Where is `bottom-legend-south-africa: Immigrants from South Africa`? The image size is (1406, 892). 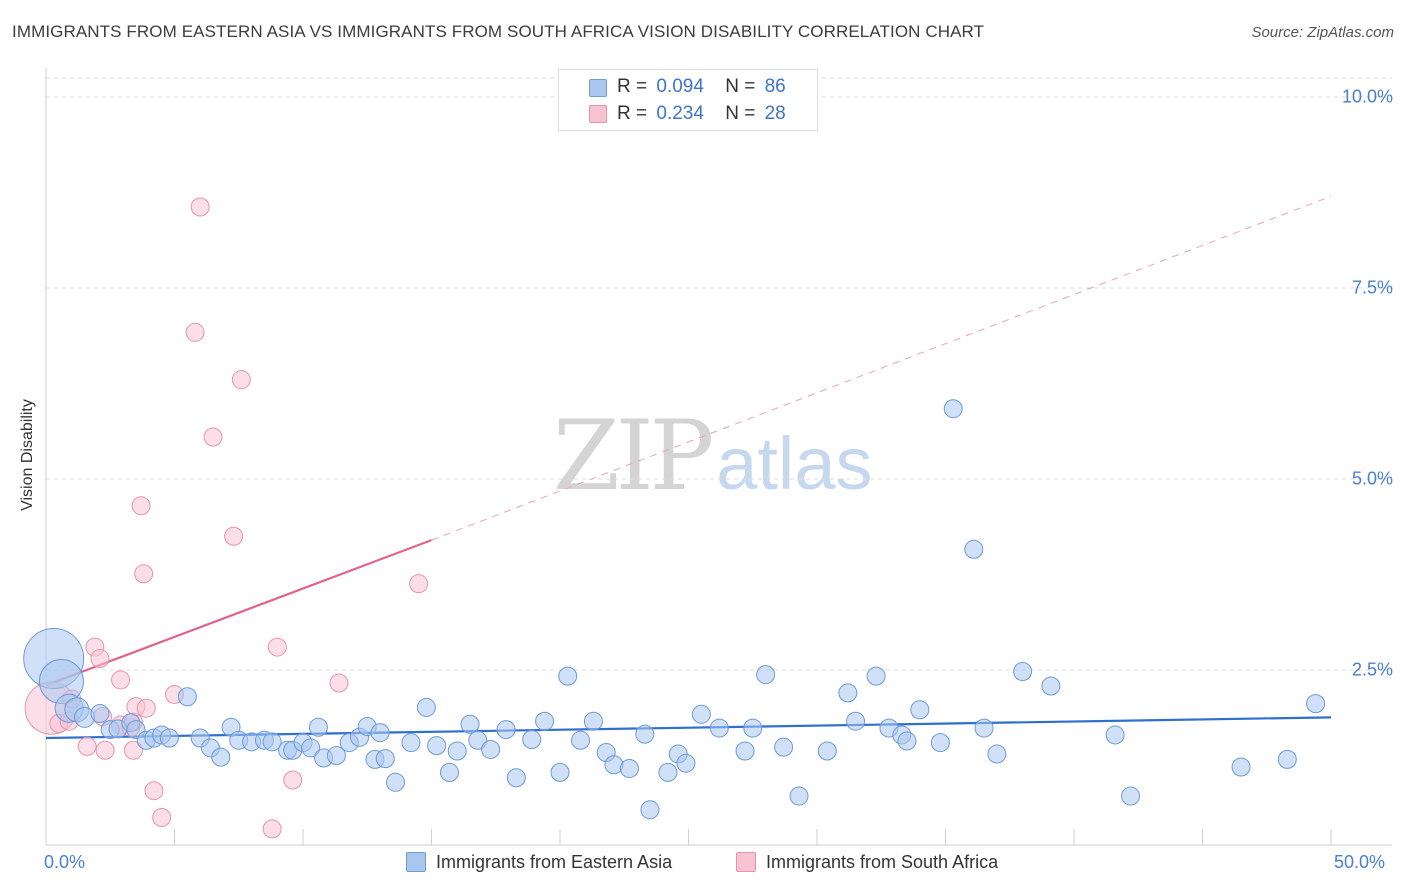
bottom-legend-south-africa: Immigrants from South Africa is located at coordinates (867, 862).